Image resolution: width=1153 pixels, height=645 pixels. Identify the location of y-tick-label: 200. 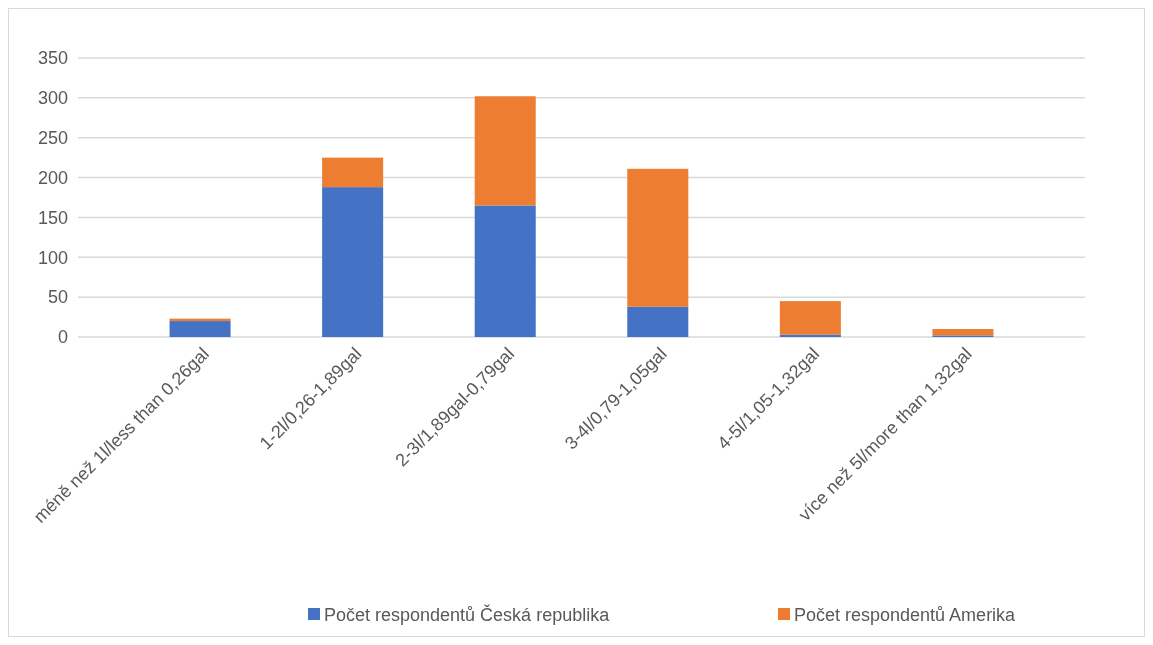
(52, 177).